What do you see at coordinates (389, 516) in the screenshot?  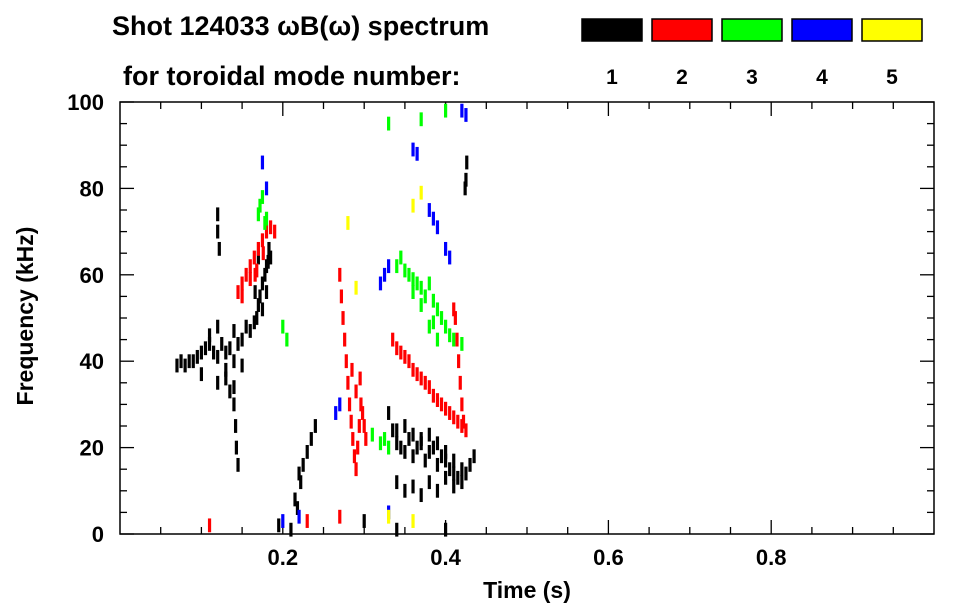 I see `mark-n=5` at bounding box center [389, 516].